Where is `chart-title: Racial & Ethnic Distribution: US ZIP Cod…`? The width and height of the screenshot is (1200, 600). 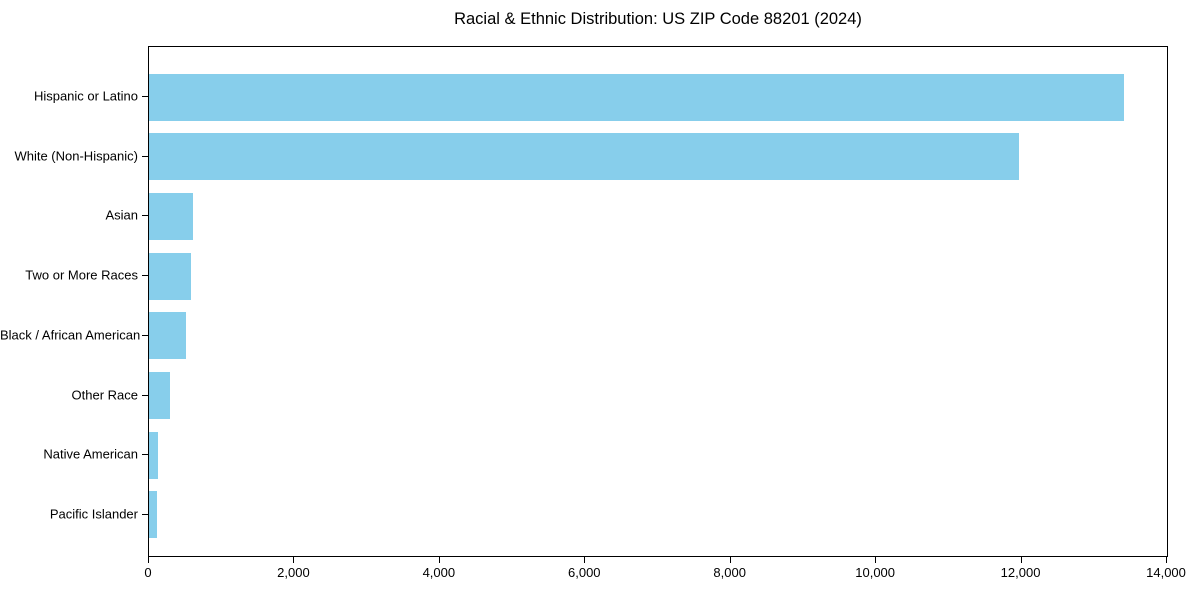
chart-title: Racial & Ethnic Distribution: US ZIP Cod… is located at coordinates (658, 19).